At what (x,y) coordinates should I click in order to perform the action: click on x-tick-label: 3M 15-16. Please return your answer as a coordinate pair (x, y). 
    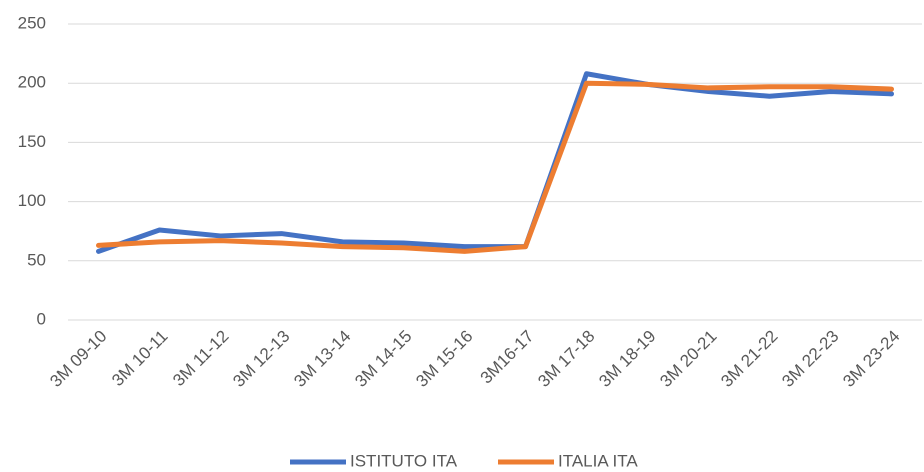
    Looking at the image, I should click on (444, 359).